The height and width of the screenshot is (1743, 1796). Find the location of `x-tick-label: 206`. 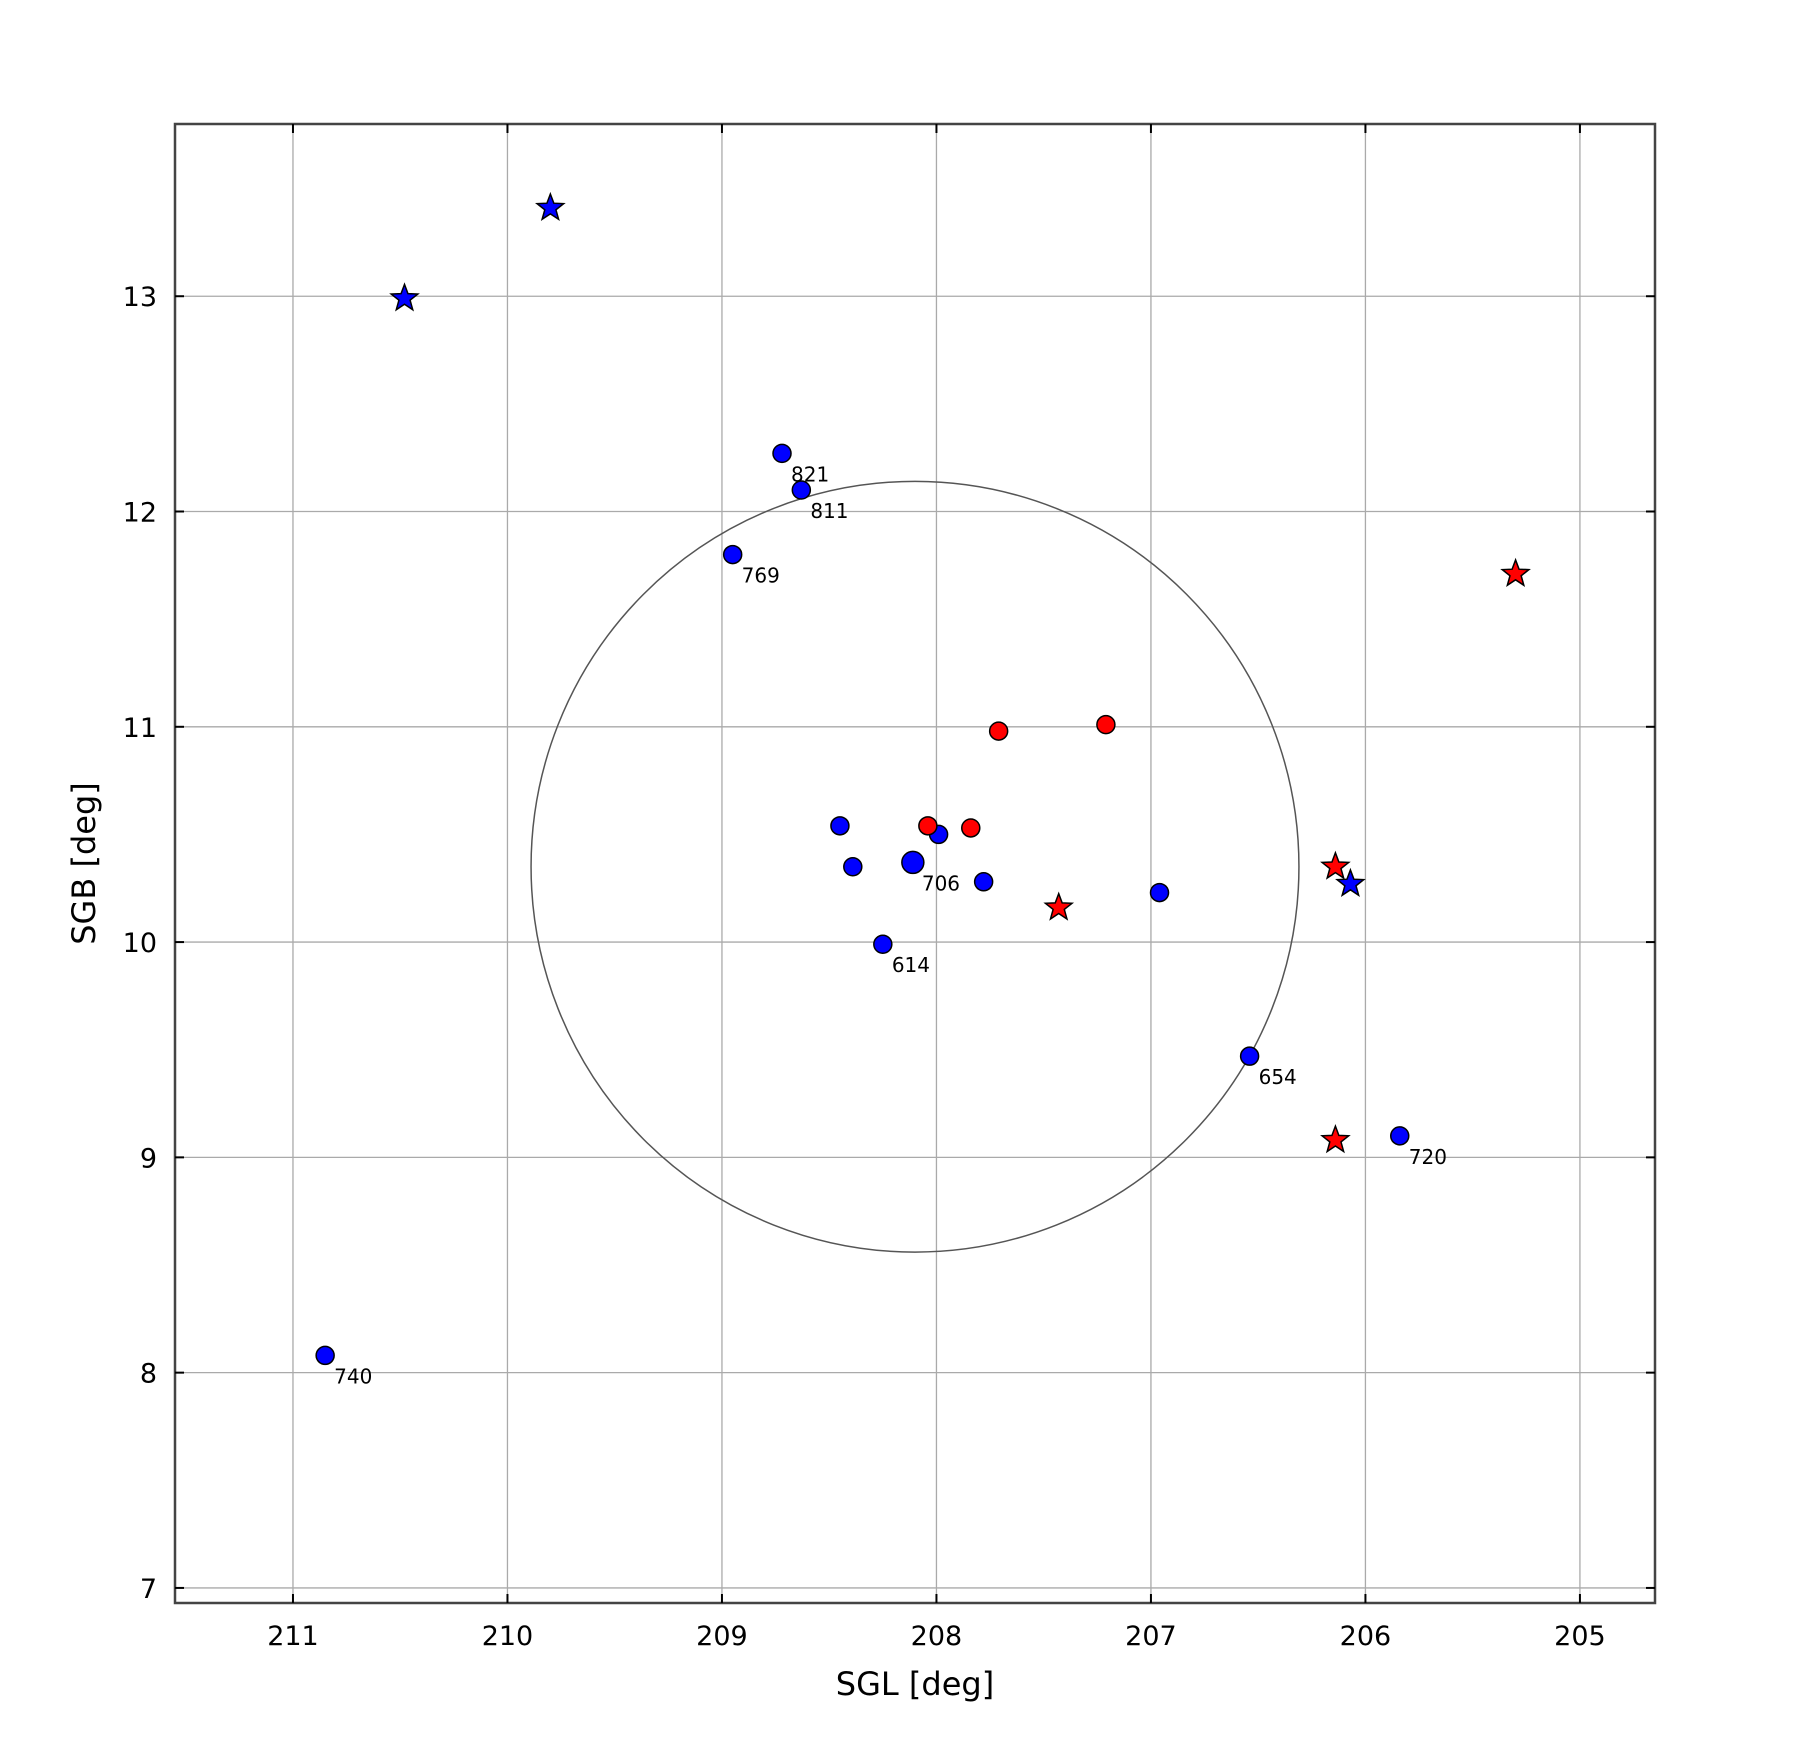

x-tick-label: 206 is located at coordinates (1366, 1636).